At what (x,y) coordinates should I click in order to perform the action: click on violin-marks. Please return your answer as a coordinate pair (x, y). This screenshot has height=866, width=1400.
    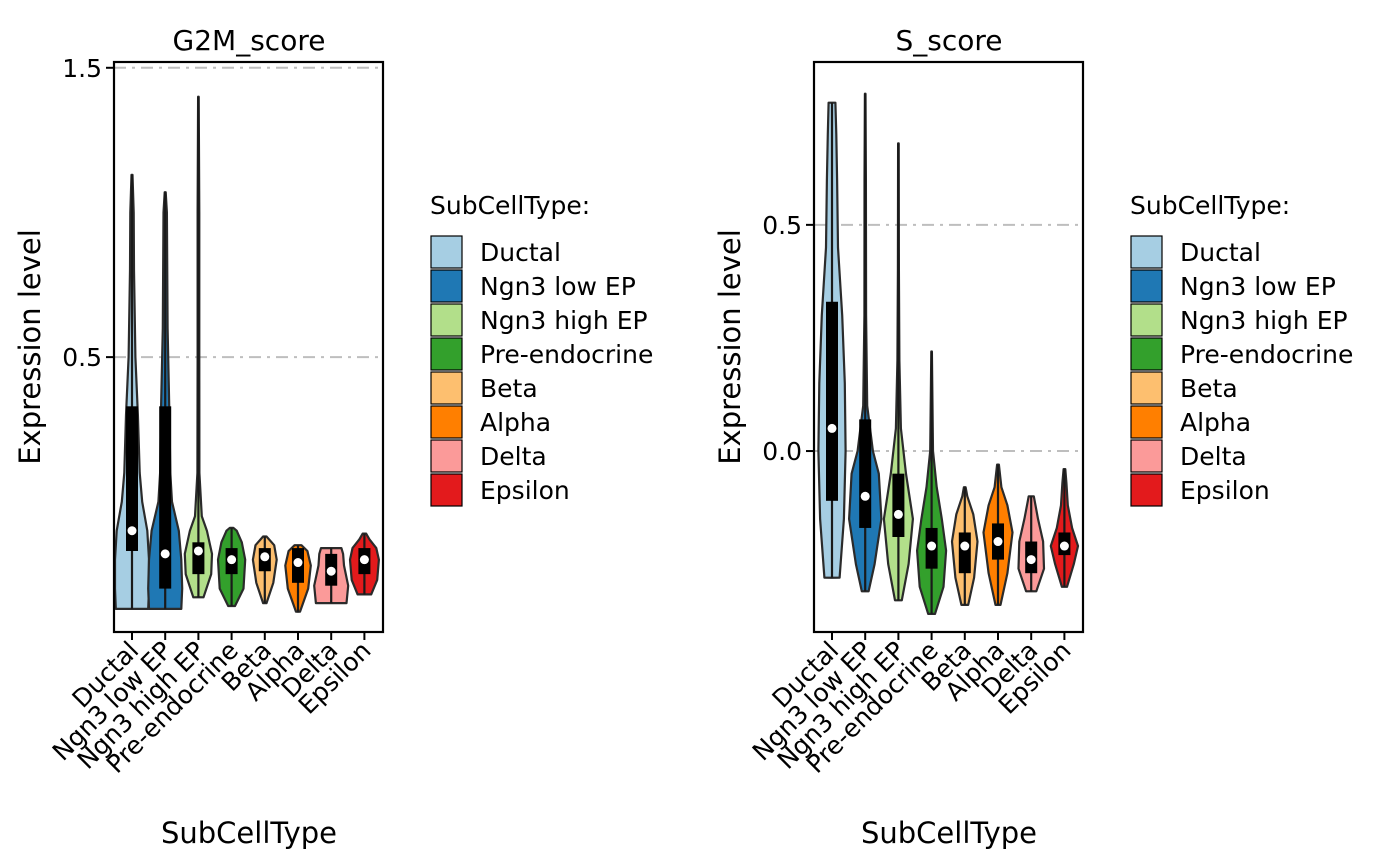
    Looking at the image, I should click on (948, 354).